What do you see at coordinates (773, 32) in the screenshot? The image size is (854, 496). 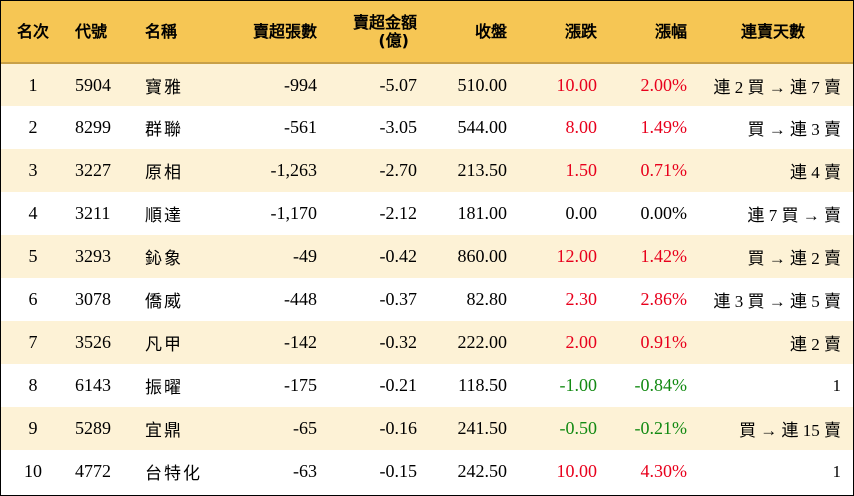 I see `header-streak: 連賣天數` at bounding box center [773, 32].